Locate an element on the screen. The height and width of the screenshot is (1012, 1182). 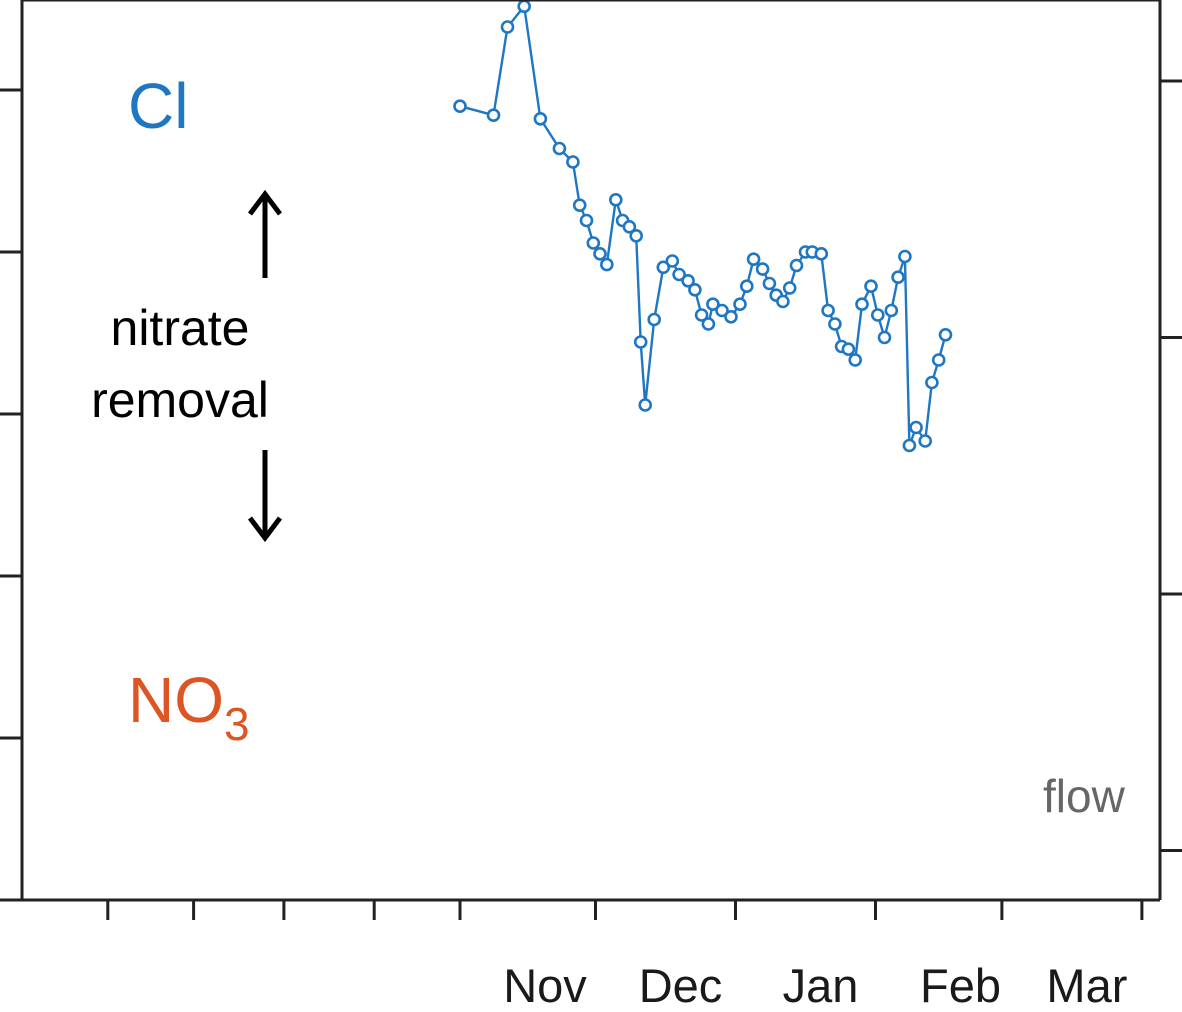
nitrate-annotation: nitrate is located at coordinates (180, 328).